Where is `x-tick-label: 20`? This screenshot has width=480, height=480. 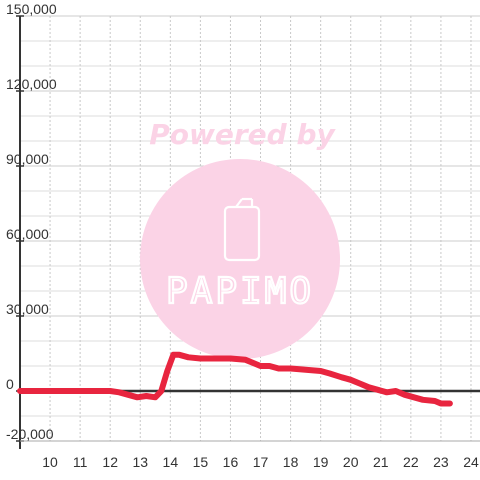
x-tick-label: 20 is located at coordinates (351, 462).